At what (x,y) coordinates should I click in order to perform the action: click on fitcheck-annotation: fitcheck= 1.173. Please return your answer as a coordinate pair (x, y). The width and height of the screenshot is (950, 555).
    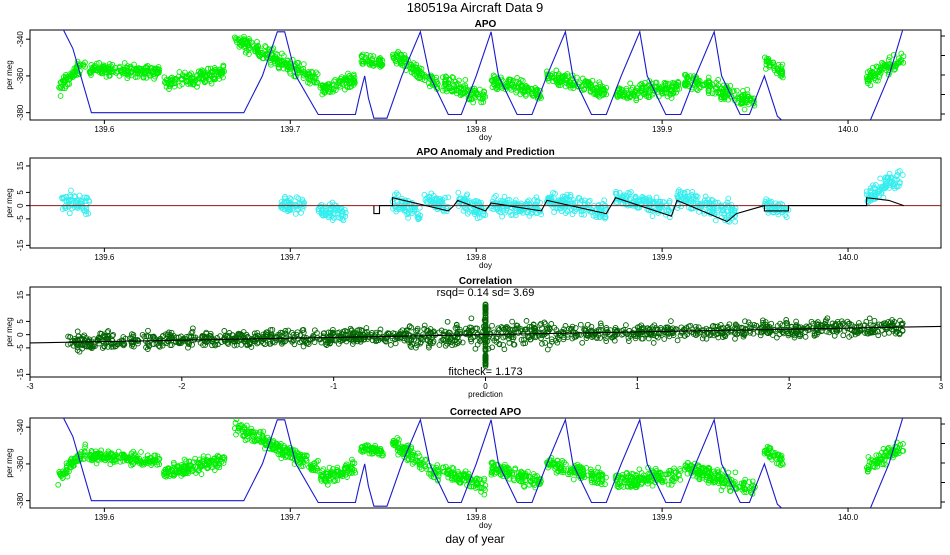
    Looking at the image, I should click on (485, 372).